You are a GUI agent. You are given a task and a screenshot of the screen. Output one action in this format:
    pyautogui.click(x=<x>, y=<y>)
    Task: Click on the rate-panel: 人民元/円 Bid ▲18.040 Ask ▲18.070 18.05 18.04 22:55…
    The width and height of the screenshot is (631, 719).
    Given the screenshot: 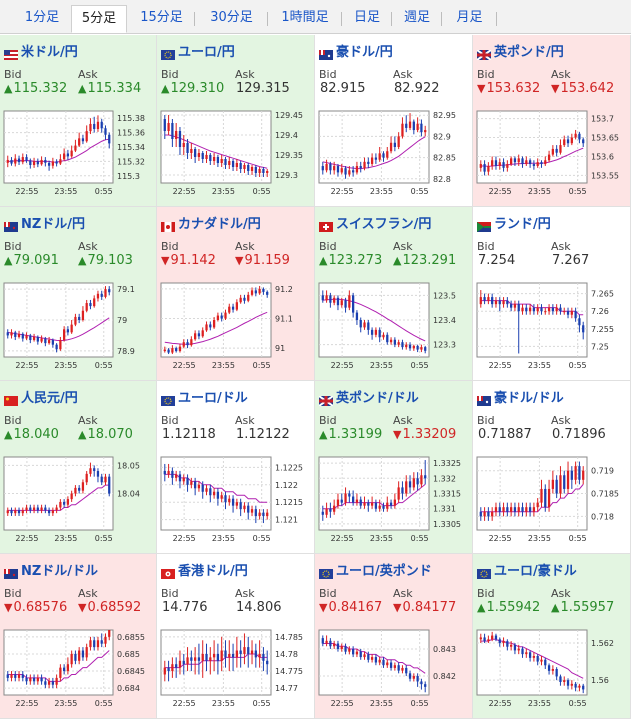 What is the action you would take?
    pyautogui.click(x=78, y=467)
    